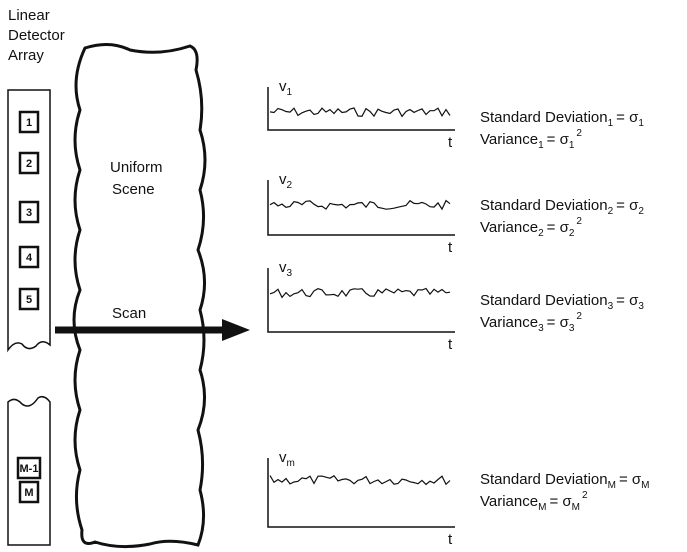 This screenshot has height=552, width=687. What do you see at coordinates (612, 485) in the screenshot?
I see `std-subscript: M` at bounding box center [612, 485].